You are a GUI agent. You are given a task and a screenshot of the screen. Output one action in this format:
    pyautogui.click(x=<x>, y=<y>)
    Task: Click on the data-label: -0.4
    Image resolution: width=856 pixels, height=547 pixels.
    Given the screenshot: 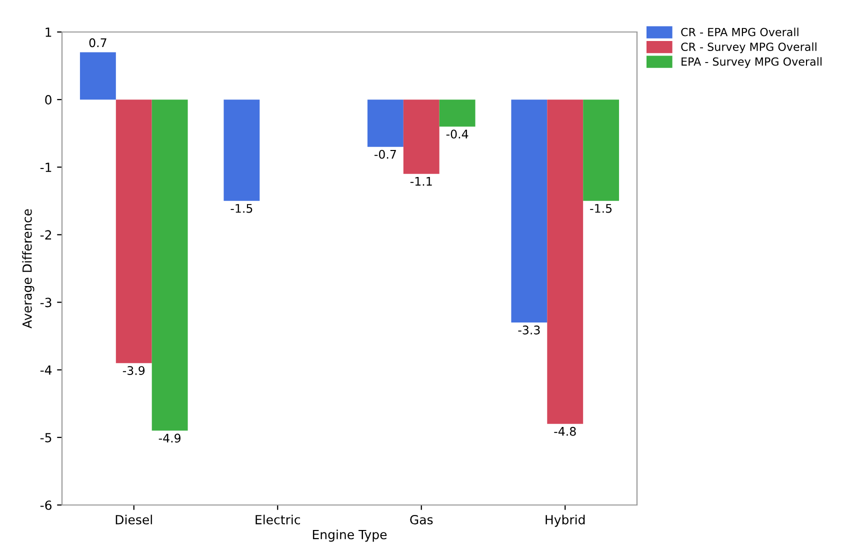 What is the action you would take?
    pyautogui.click(x=457, y=134)
    